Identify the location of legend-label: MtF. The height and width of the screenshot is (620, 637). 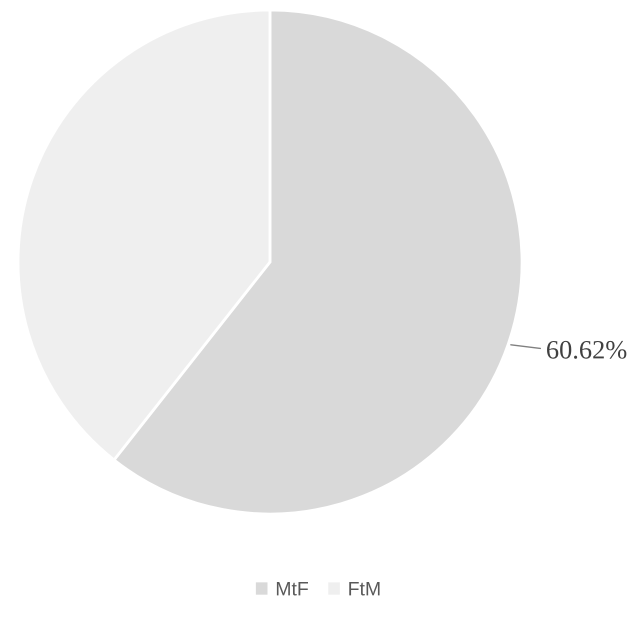
(292, 589).